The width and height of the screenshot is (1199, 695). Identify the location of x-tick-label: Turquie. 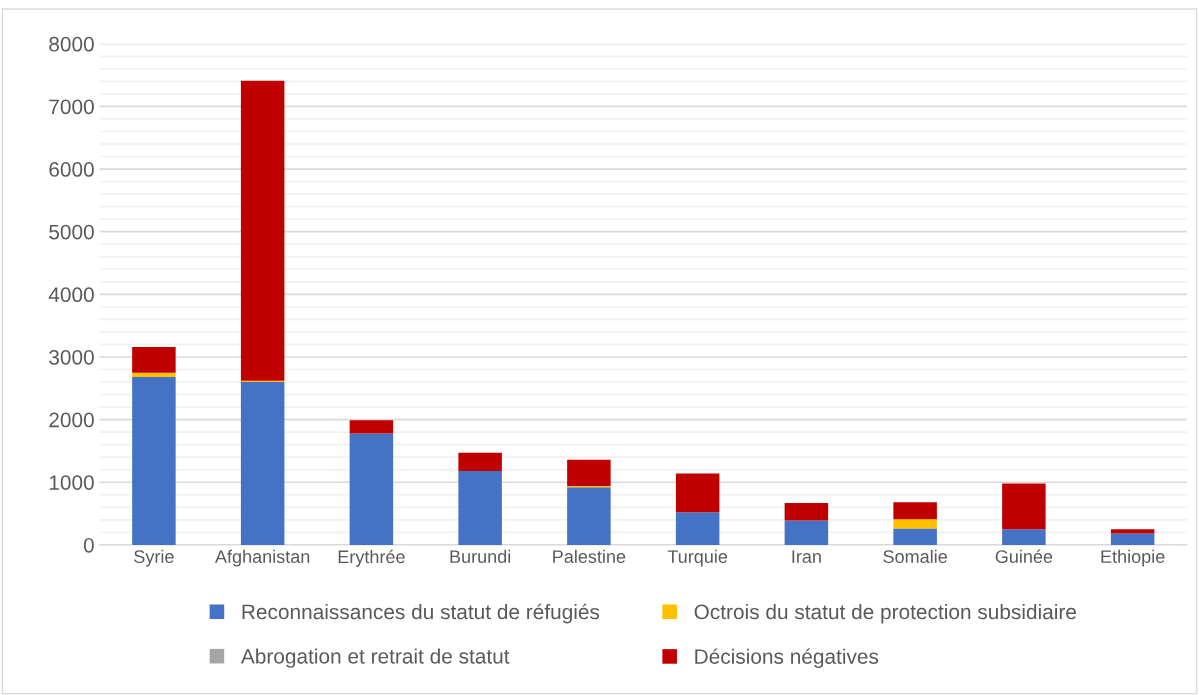
(697, 558).